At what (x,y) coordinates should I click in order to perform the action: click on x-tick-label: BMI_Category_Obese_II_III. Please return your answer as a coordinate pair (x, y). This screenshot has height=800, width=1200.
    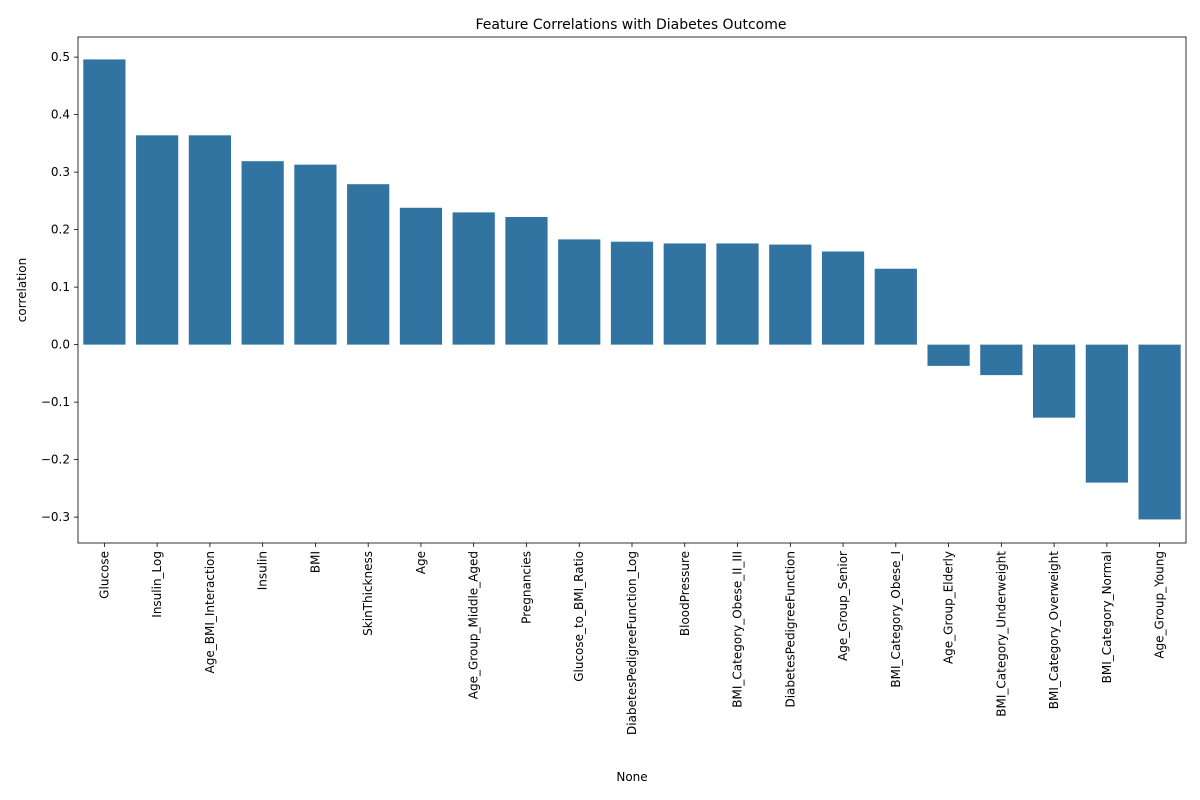
    Looking at the image, I should click on (738, 629).